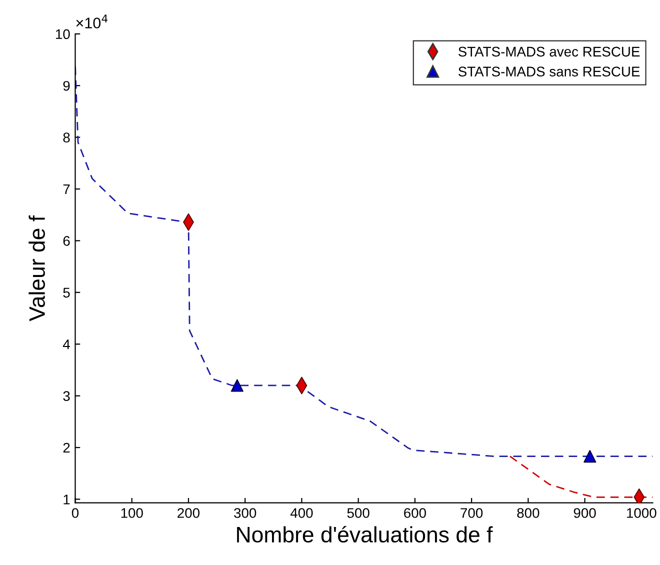  What do you see at coordinates (36, 268) in the screenshot?
I see `y-axis-title: Valeur de f` at bounding box center [36, 268].